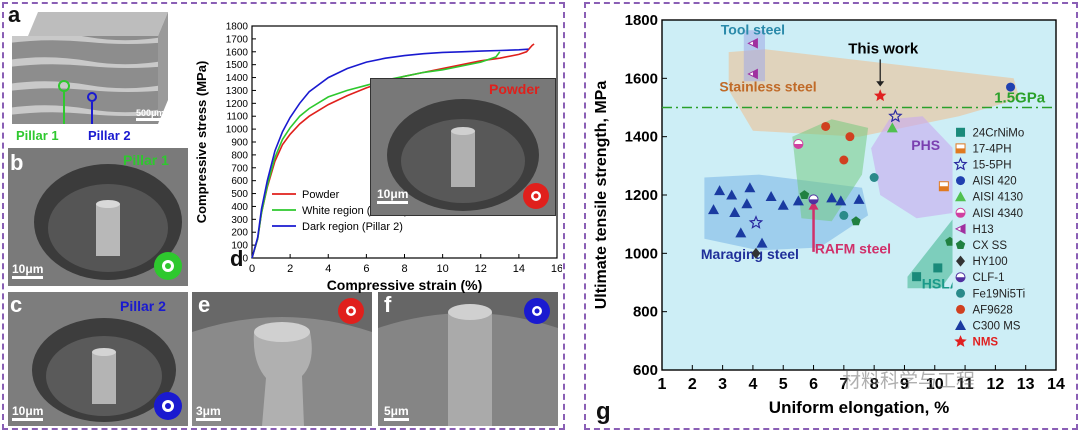  Describe the element at coordinates (208, 412) in the screenshot. I see `panel-e-scale-bar: 3μm` at that location.